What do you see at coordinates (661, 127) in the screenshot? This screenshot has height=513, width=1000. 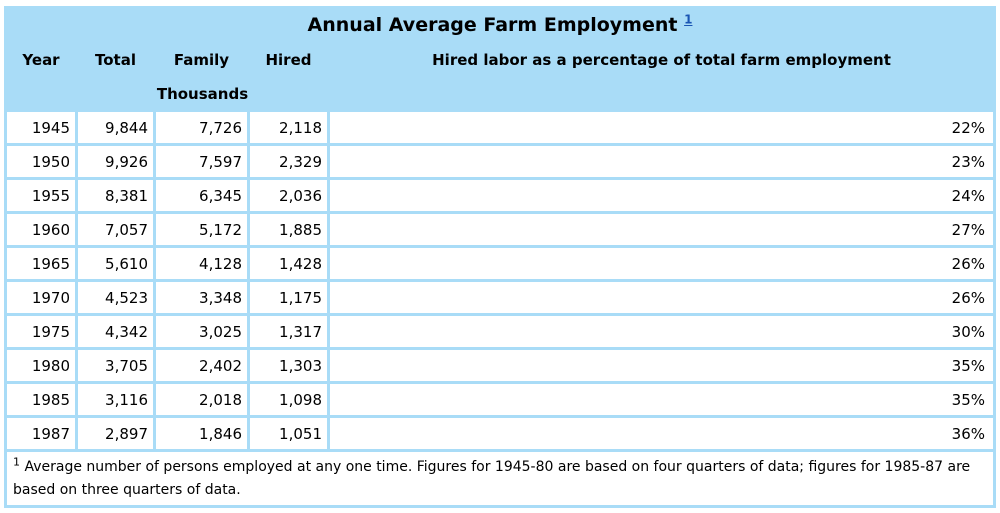 I see `cell-pct: 22%` at bounding box center [661, 127].